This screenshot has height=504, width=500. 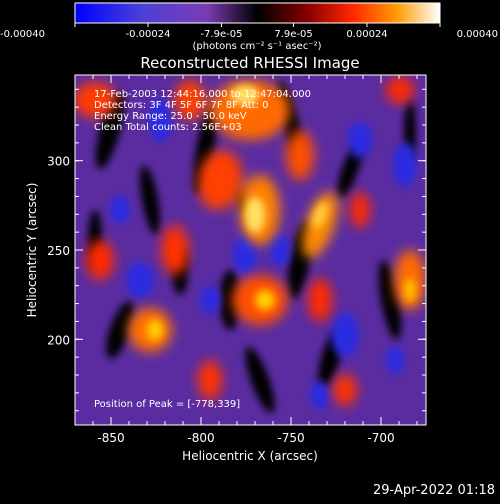 What do you see at coordinates (477, 34) in the screenshot?
I see `colorbar-tick-label: 0.00040` at bounding box center [477, 34].